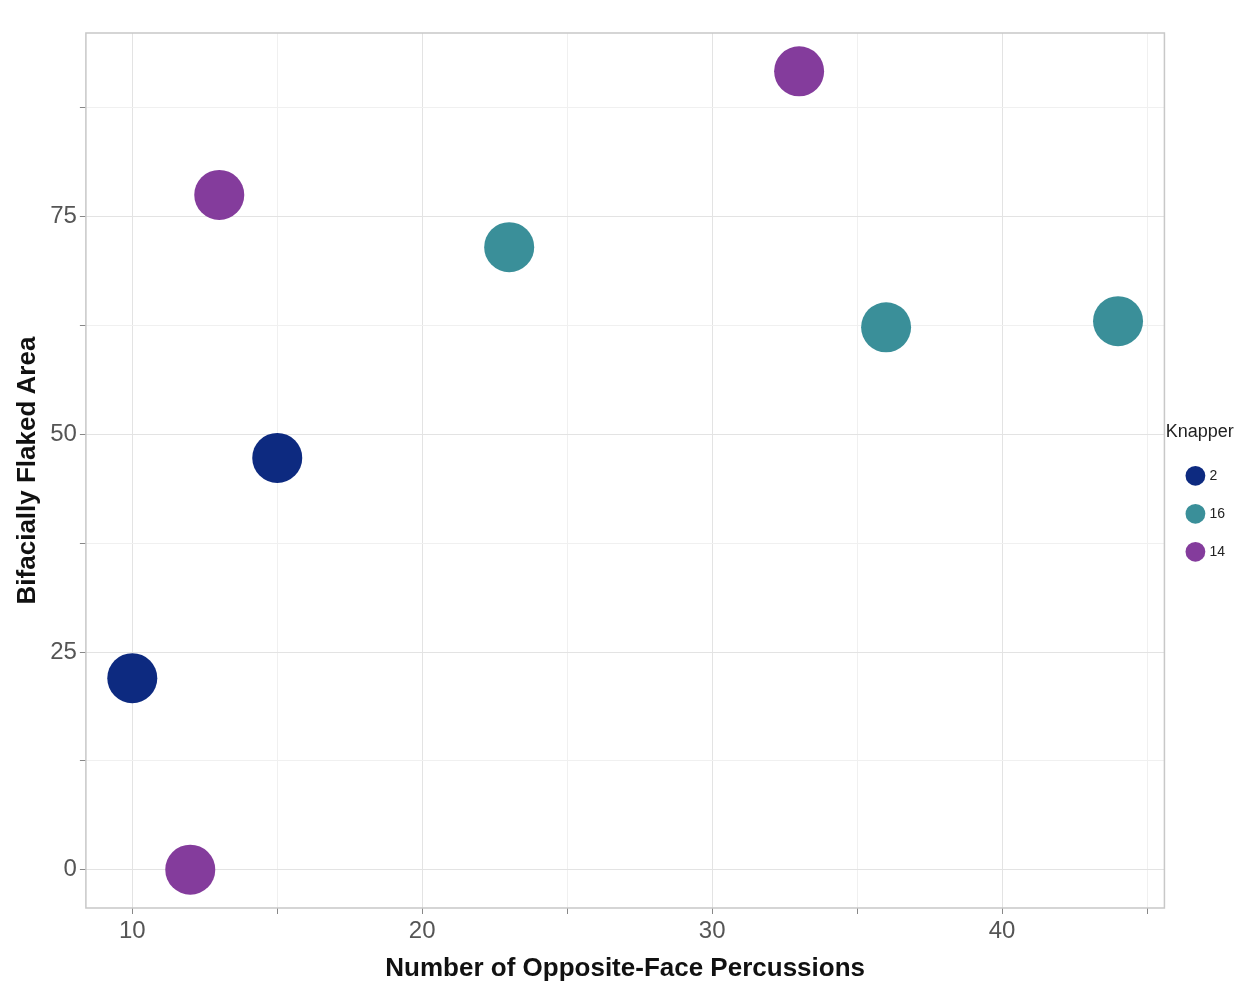 The image size is (1243, 996). What do you see at coordinates (25, 470) in the screenshot?
I see `y-axis-title: Bifacially Flaked Area` at bounding box center [25, 470].